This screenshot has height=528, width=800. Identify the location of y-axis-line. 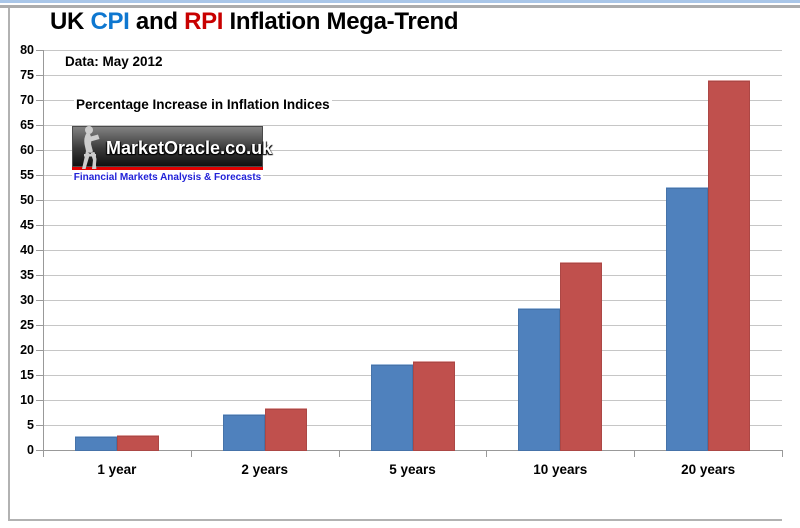
(43, 250).